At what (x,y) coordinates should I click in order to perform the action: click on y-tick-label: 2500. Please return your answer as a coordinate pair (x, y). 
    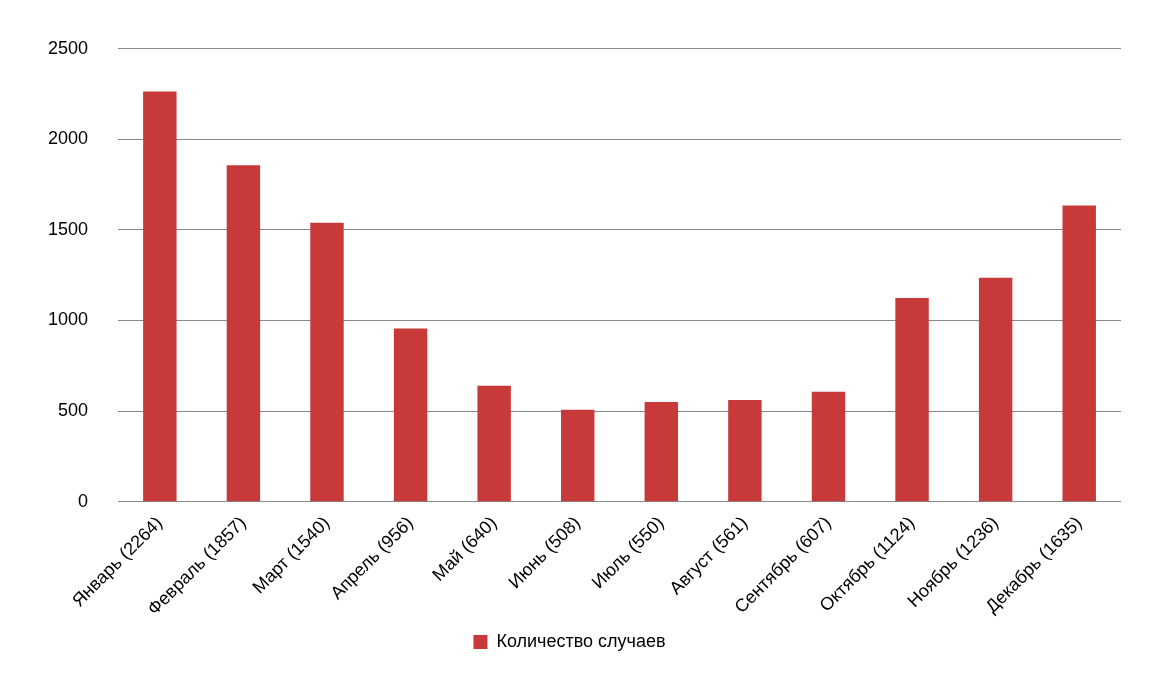
    Looking at the image, I should click on (68, 47).